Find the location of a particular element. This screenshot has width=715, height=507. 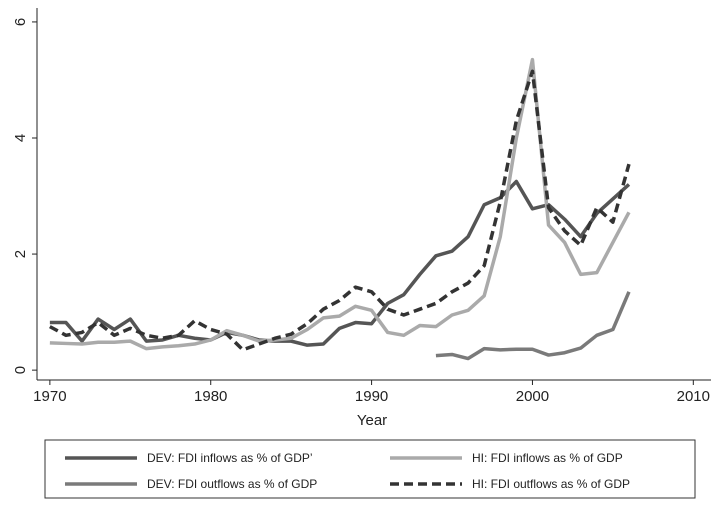

x-tick-label: 1980 is located at coordinates (210, 396).